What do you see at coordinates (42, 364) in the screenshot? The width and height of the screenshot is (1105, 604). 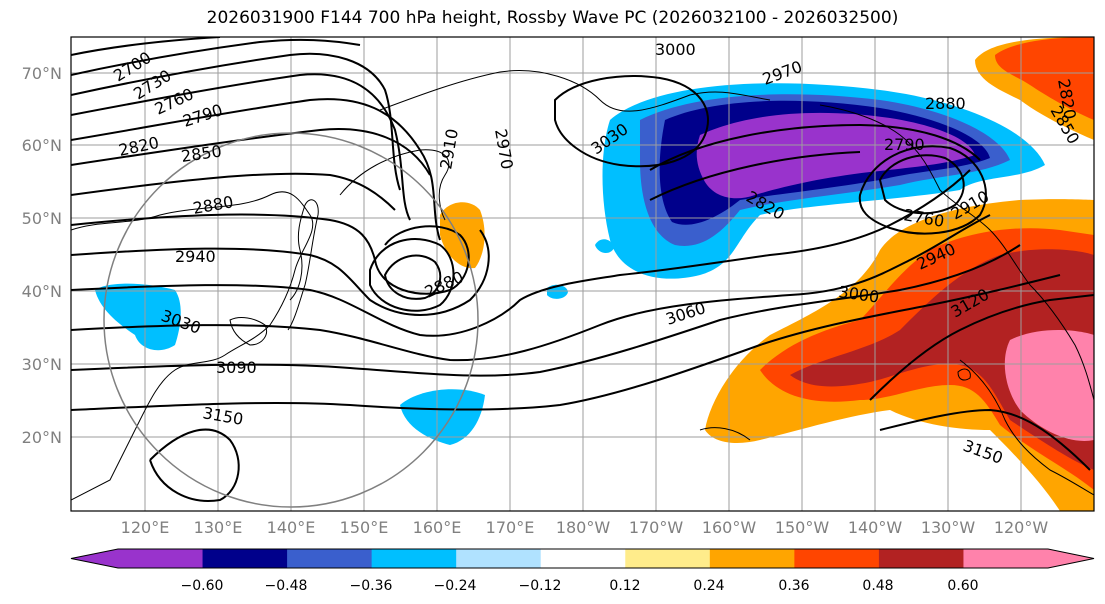 I see `lat-label: 30°N` at bounding box center [42, 364].